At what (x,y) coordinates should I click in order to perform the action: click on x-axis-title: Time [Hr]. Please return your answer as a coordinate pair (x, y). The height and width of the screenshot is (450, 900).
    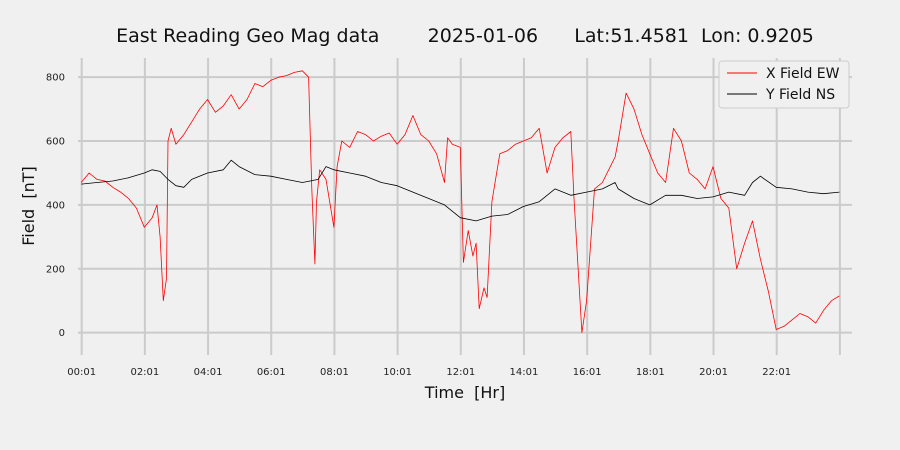
    Looking at the image, I should click on (464, 392).